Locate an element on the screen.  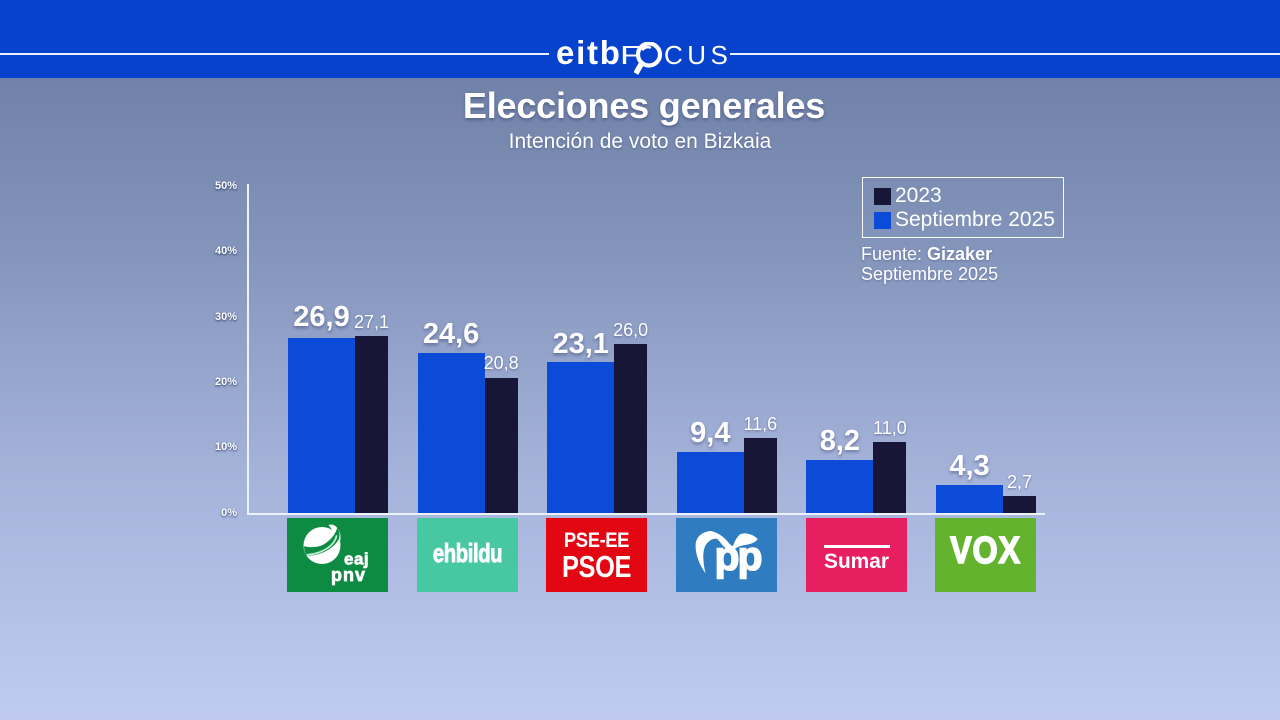
svg-text: pp is located at coordinates (738, 556).